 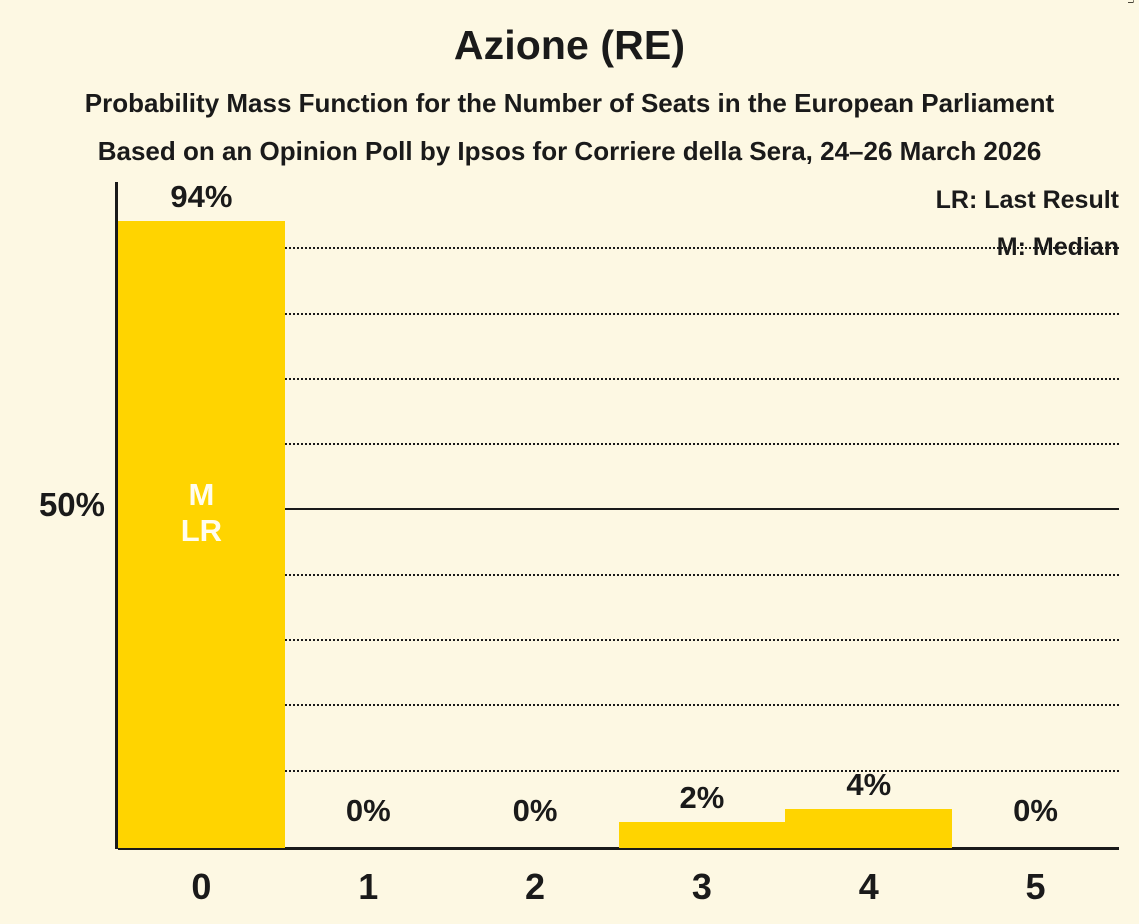 I want to click on x-tick-label-0: 0, so click(x=201, y=886).